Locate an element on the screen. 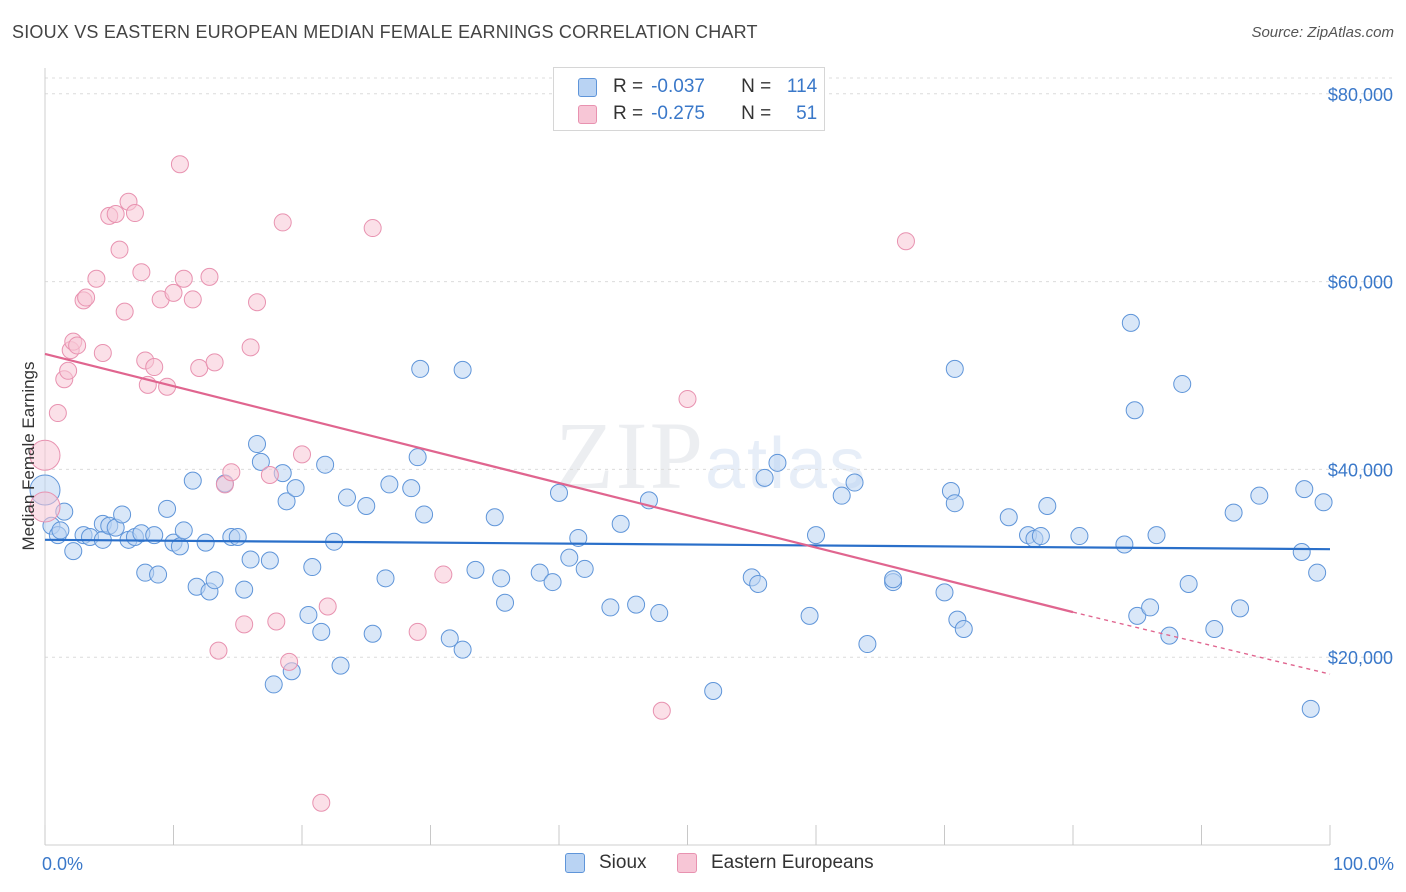  correlation-legend: R = -0.037 N = 114 R = -0.275 N = 51 is located at coordinates (689, 99).